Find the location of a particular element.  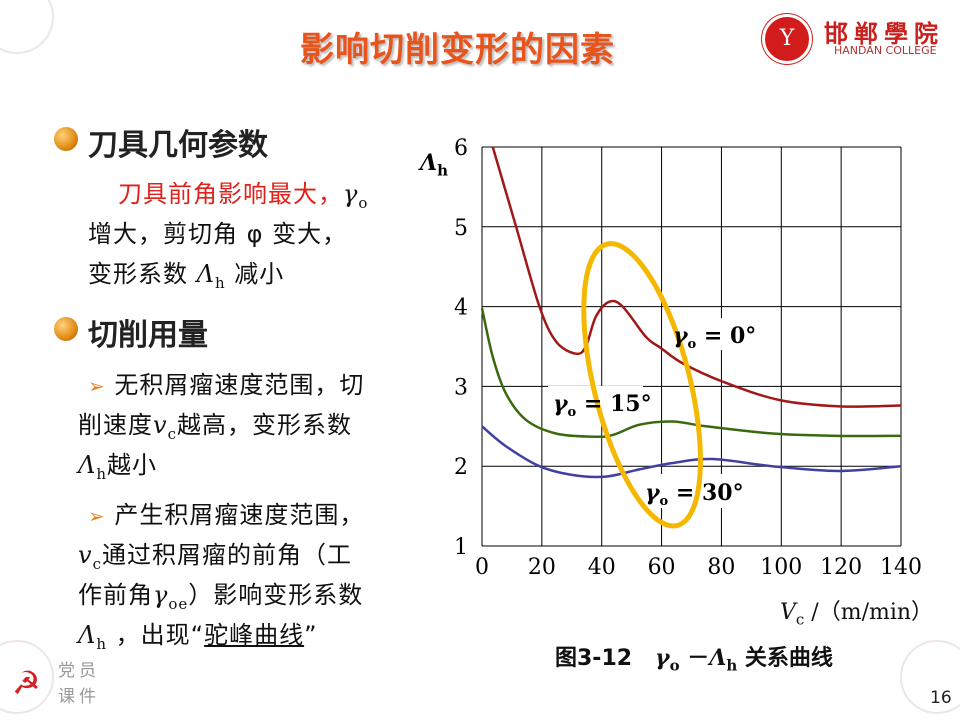

logo-english: HANDAN COLLEGE is located at coordinates (885, 50).